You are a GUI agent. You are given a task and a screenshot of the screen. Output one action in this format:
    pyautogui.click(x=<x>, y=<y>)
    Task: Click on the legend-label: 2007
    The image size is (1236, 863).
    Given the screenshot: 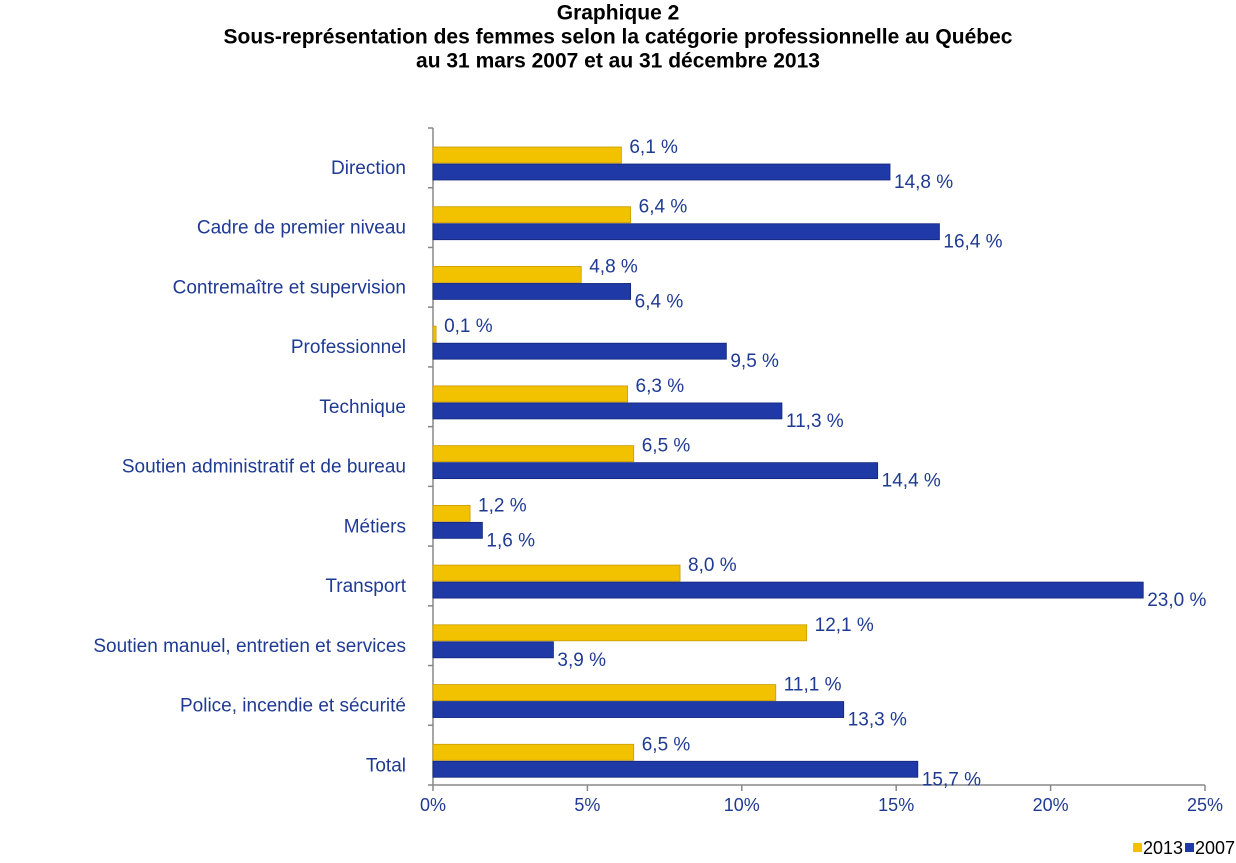 What is the action you would take?
    pyautogui.click(x=1215, y=848)
    